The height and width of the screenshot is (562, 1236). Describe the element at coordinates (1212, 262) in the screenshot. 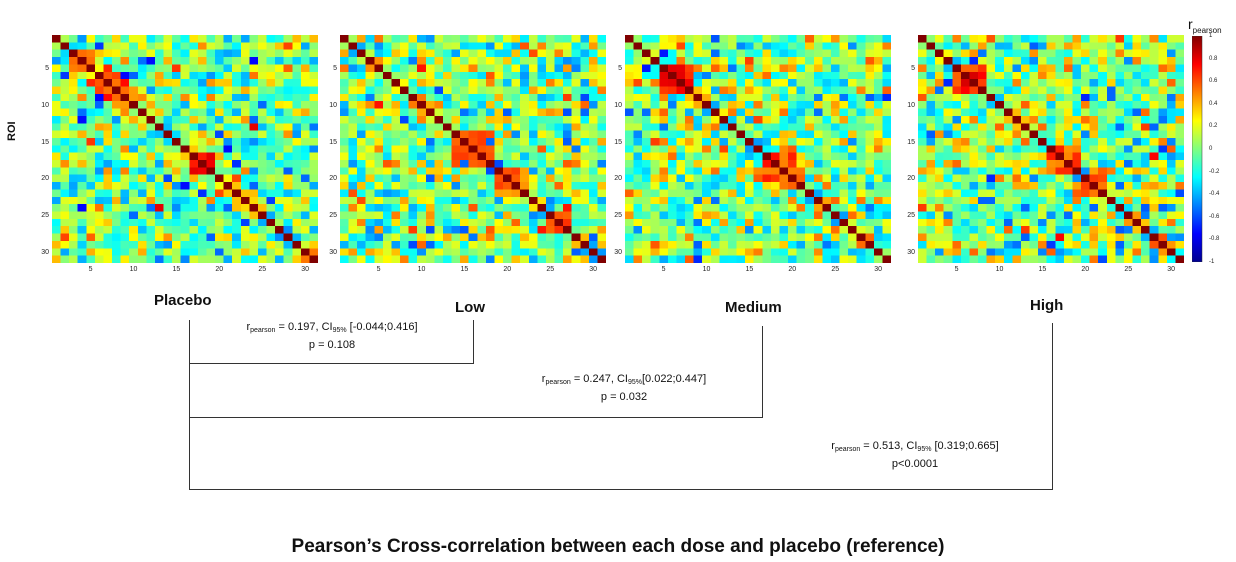

I see `colorbar-tick-label: -1` at that location.